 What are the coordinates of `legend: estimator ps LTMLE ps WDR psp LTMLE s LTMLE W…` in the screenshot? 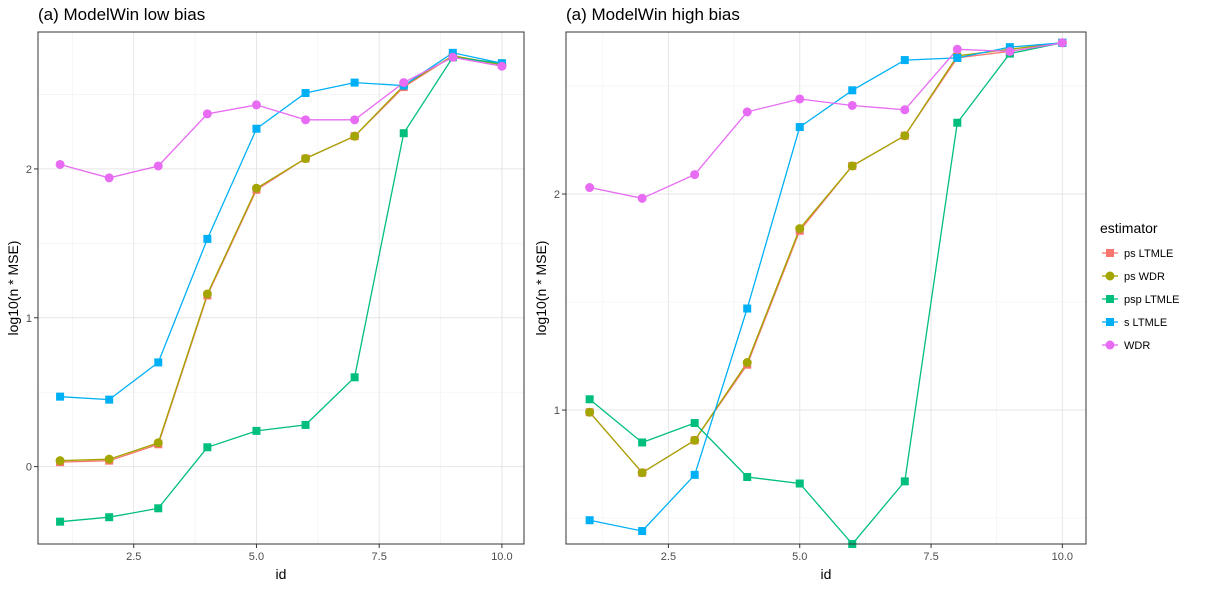 It's located at (1139, 286).